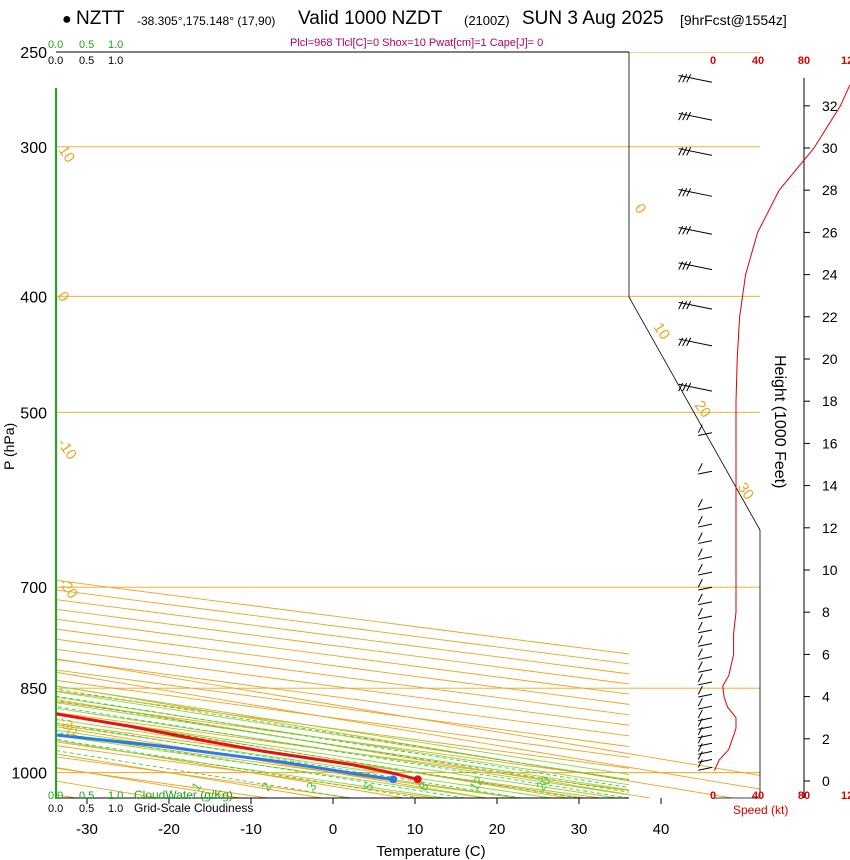  What do you see at coordinates (779, 421) in the screenshot?
I see `height-axis-title: Height (1000 Feet)` at bounding box center [779, 421].